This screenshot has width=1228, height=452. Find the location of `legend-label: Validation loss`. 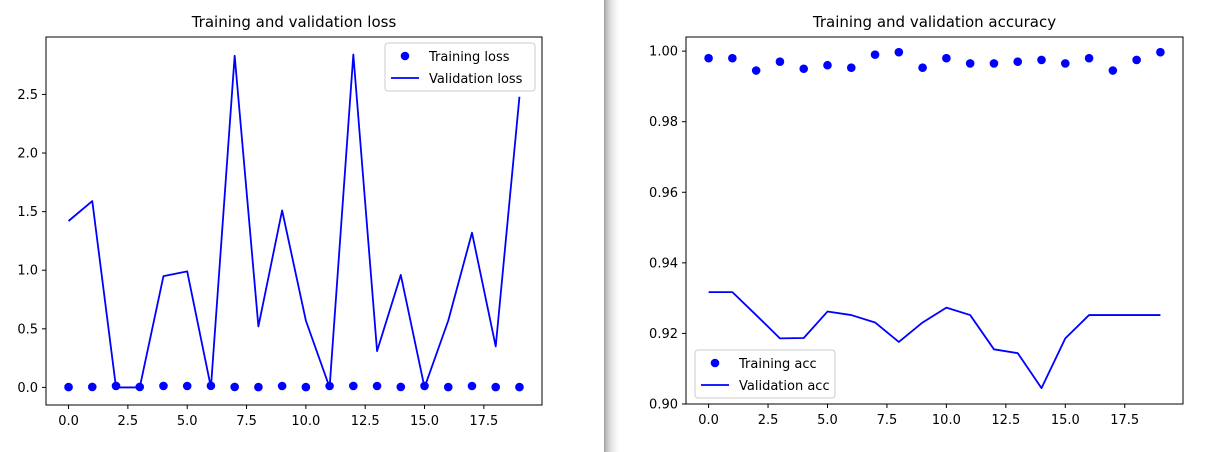

legend-label: Validation loss is located at coordinates (476, 79).